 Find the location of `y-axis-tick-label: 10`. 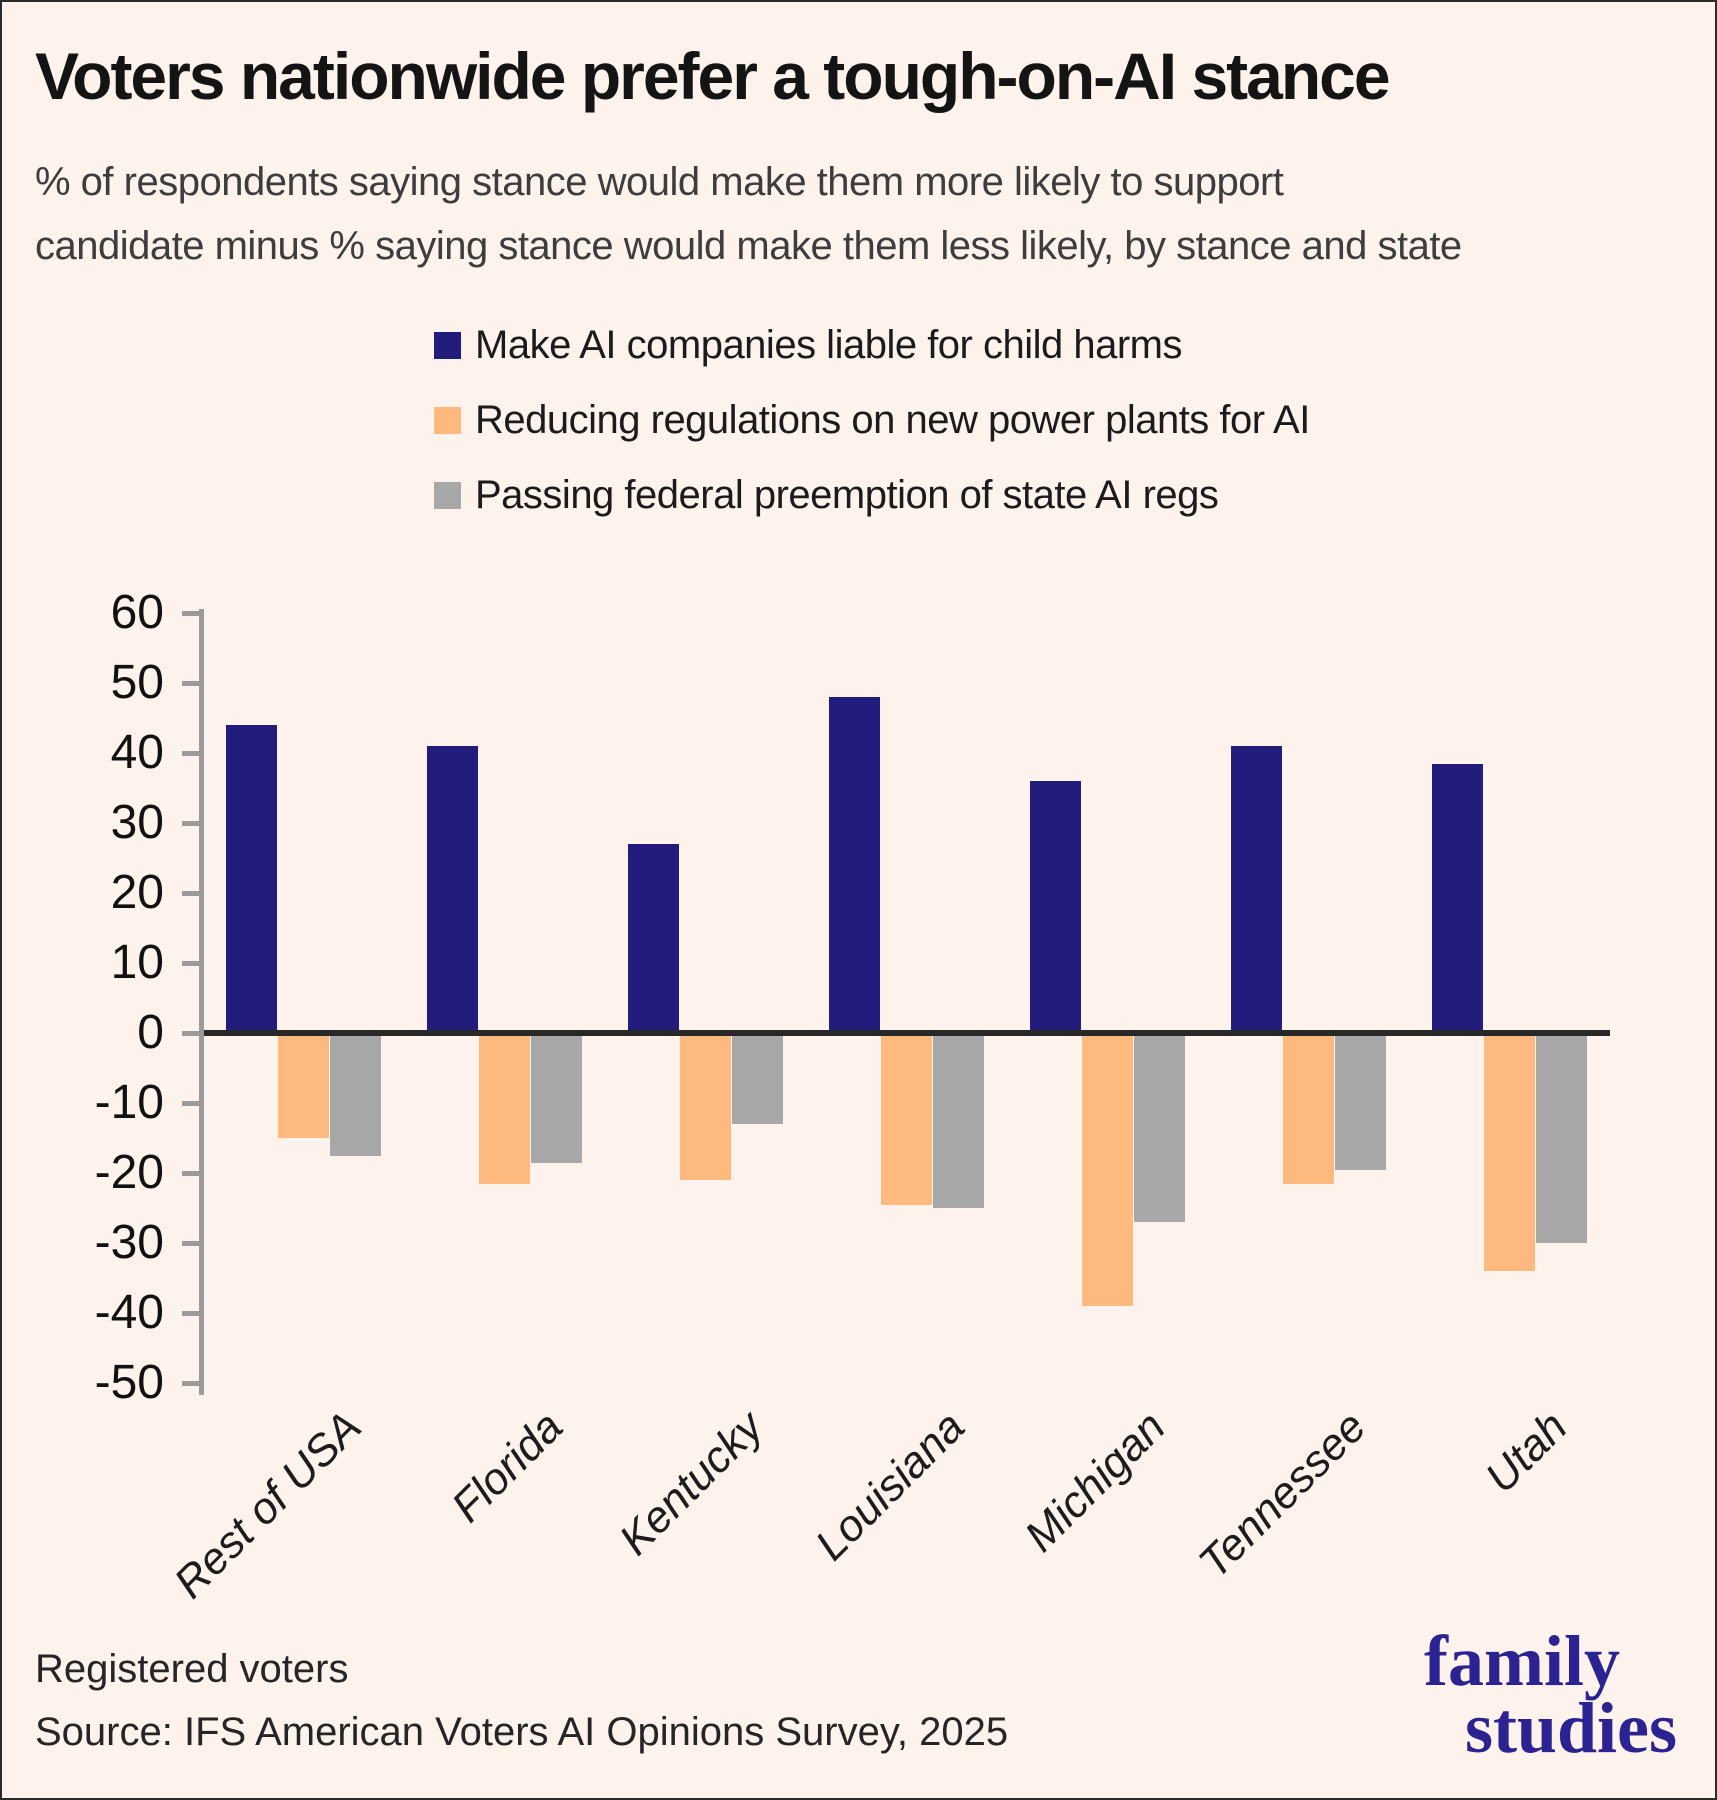

y-axis-tick-label: 10 is located at coordinates (137, 962).